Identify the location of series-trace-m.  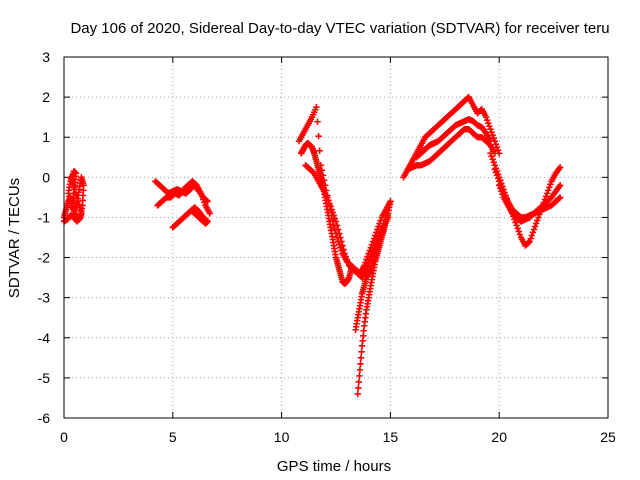
(453, 138).